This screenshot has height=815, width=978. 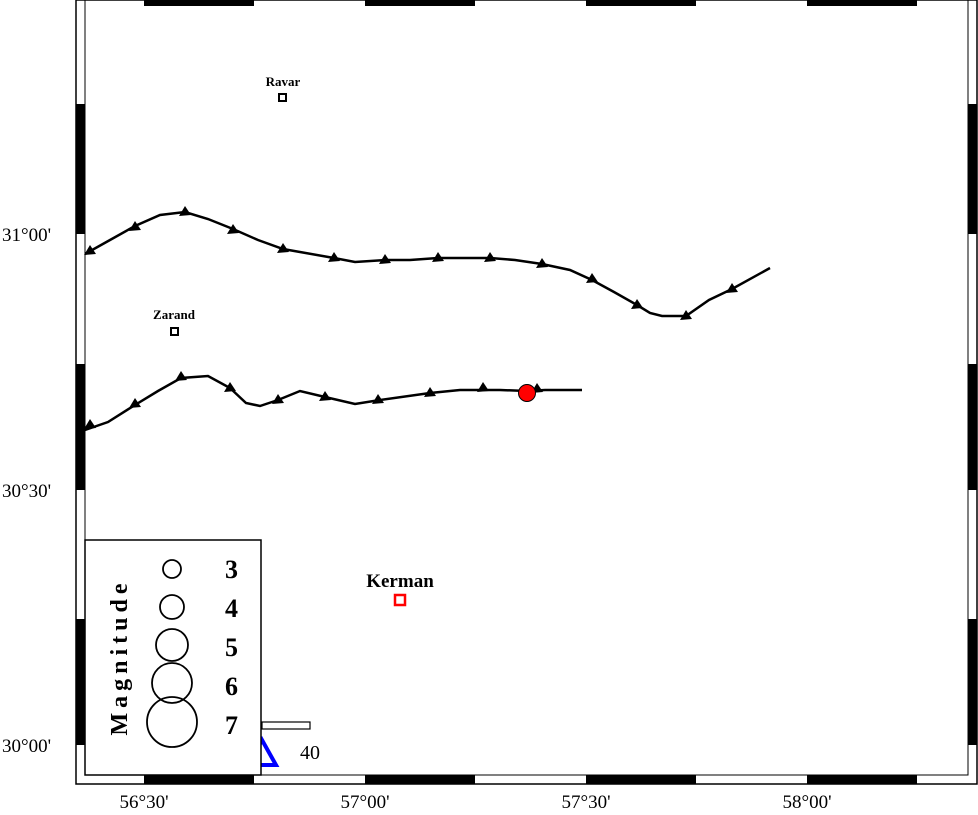 I want to click on city-zarand: Zarand, so click(x=174, y=321).